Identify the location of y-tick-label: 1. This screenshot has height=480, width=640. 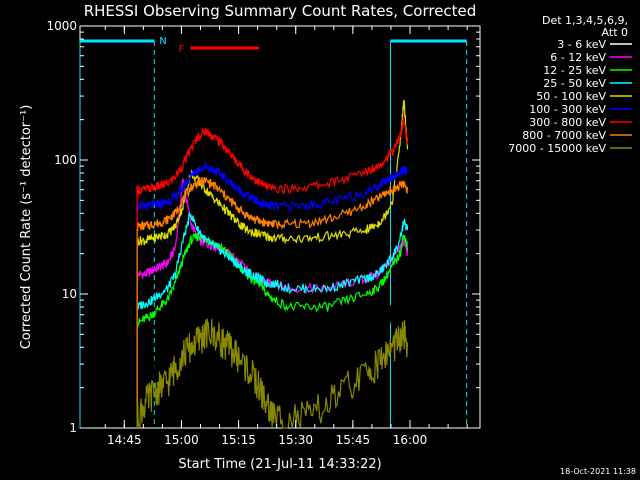
(73, 428).